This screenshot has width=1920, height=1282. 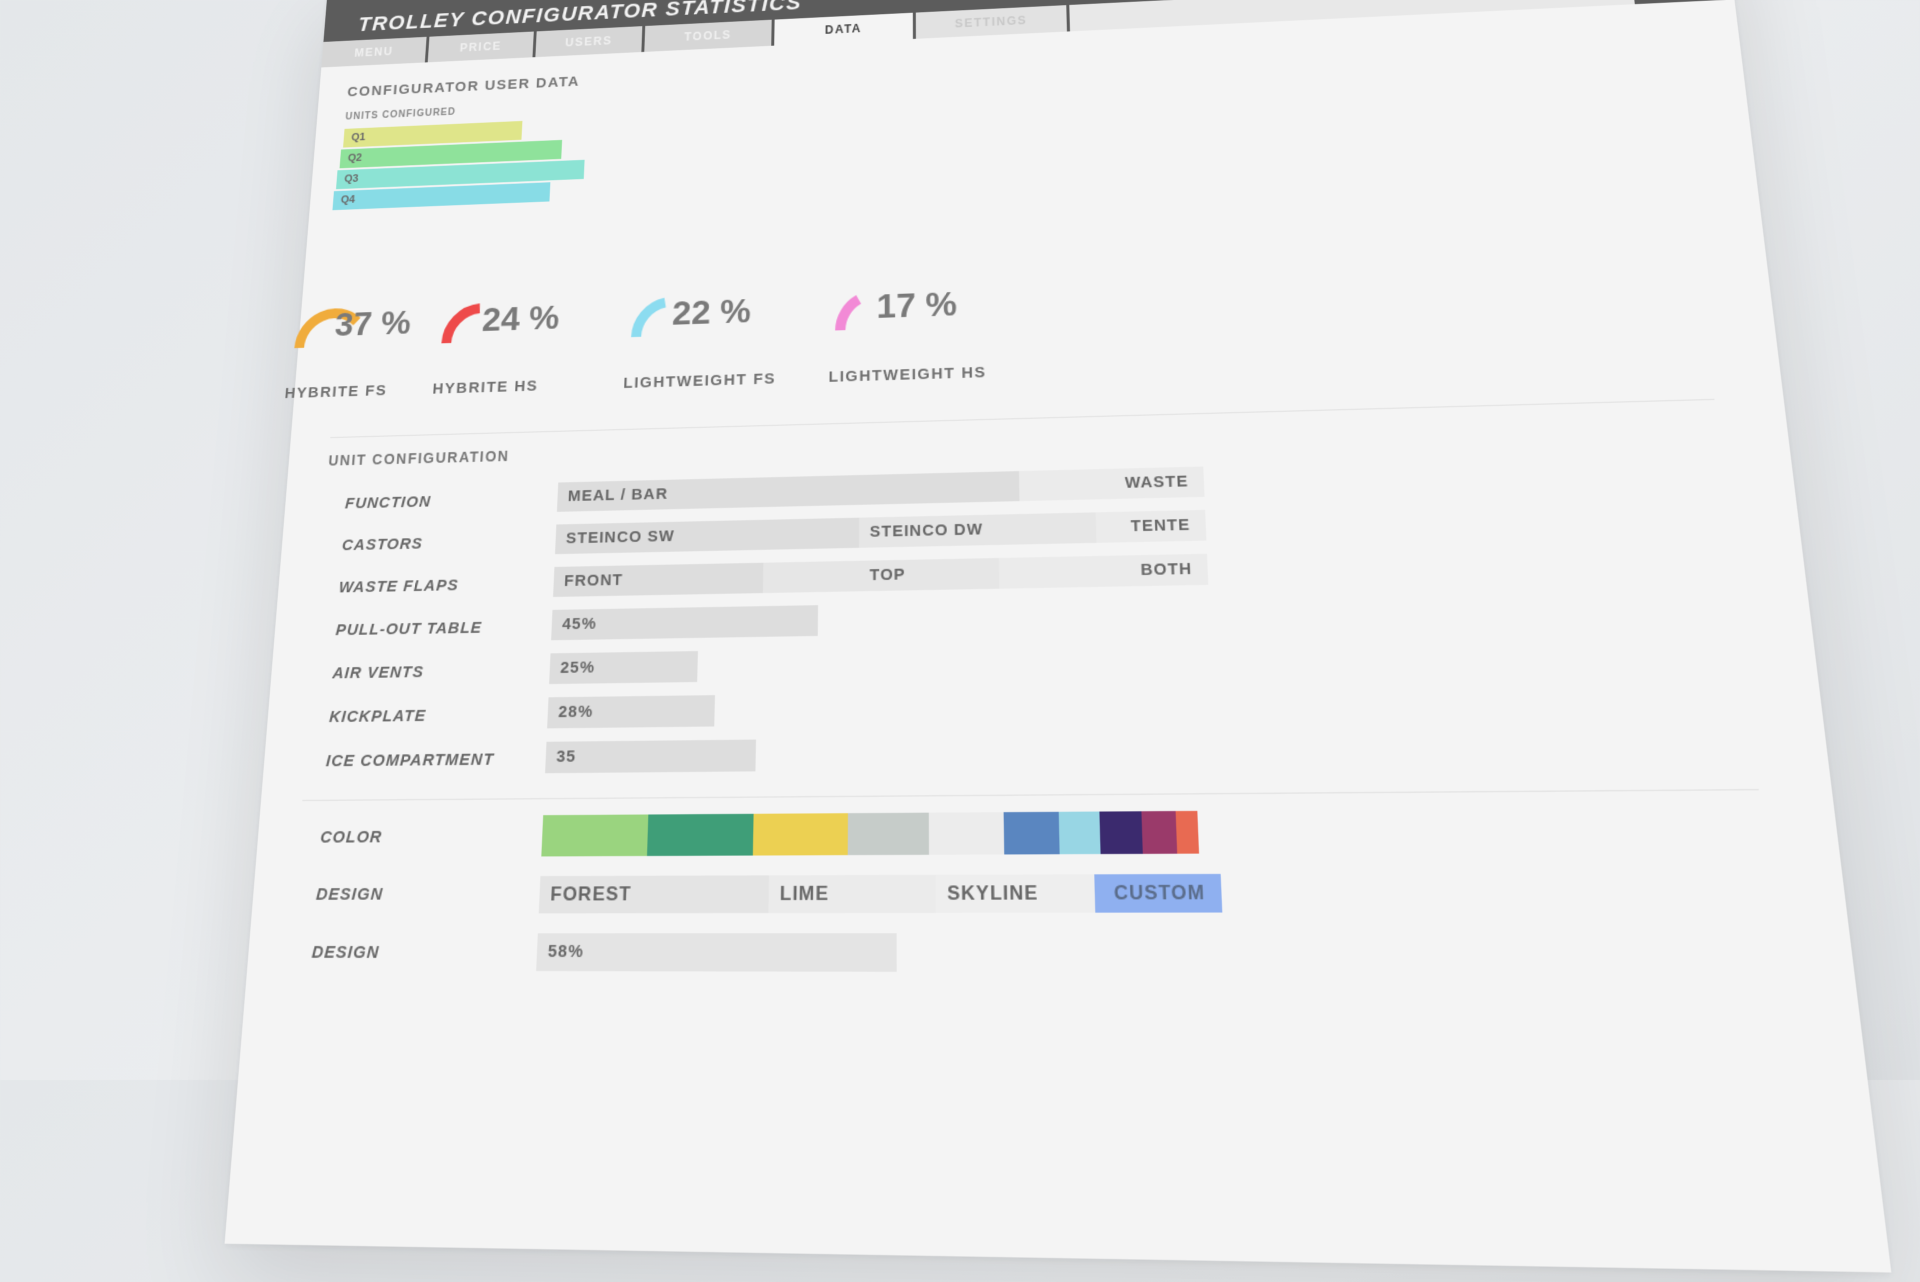 What do you see at coordinates (378, 672) in the screenshot?
I see `air-vents-label: AIR VENTS` at bounding box center [378, 672].